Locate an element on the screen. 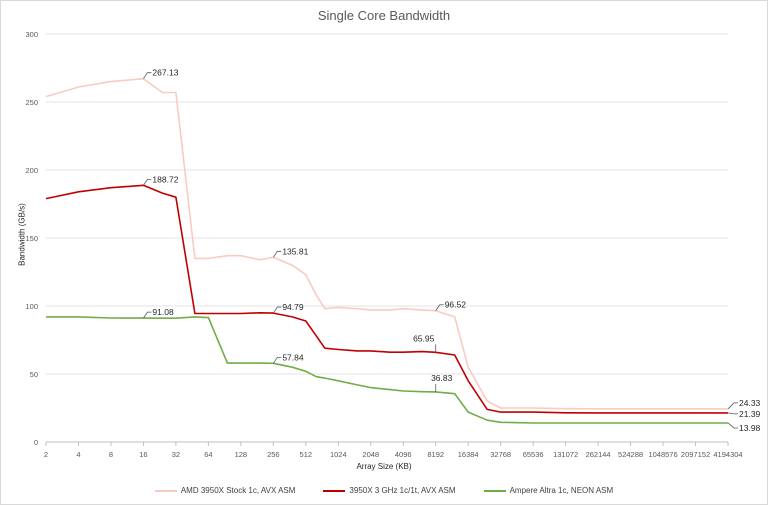  data-label-13.98: 13.98 is located at coordinates (750, 428).